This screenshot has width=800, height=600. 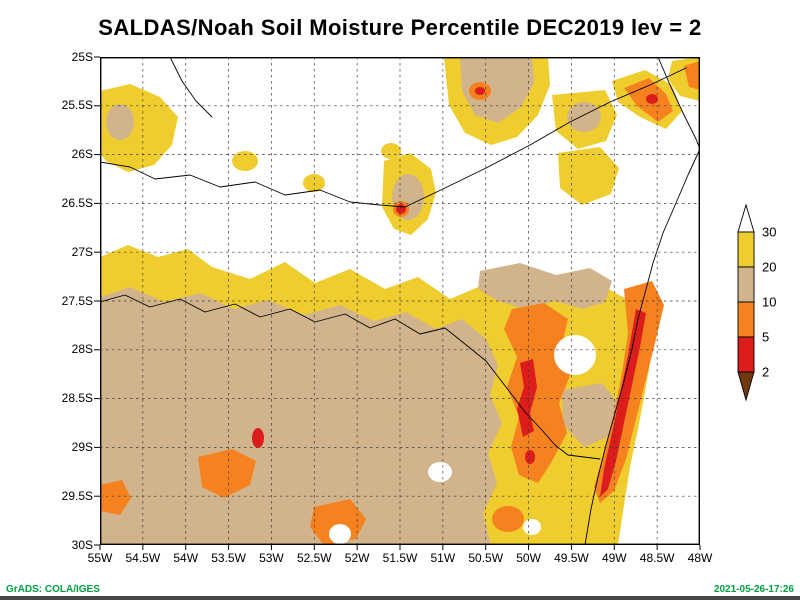 I want to click on lon-tick-label: 51W, so click(x=443, y=558).